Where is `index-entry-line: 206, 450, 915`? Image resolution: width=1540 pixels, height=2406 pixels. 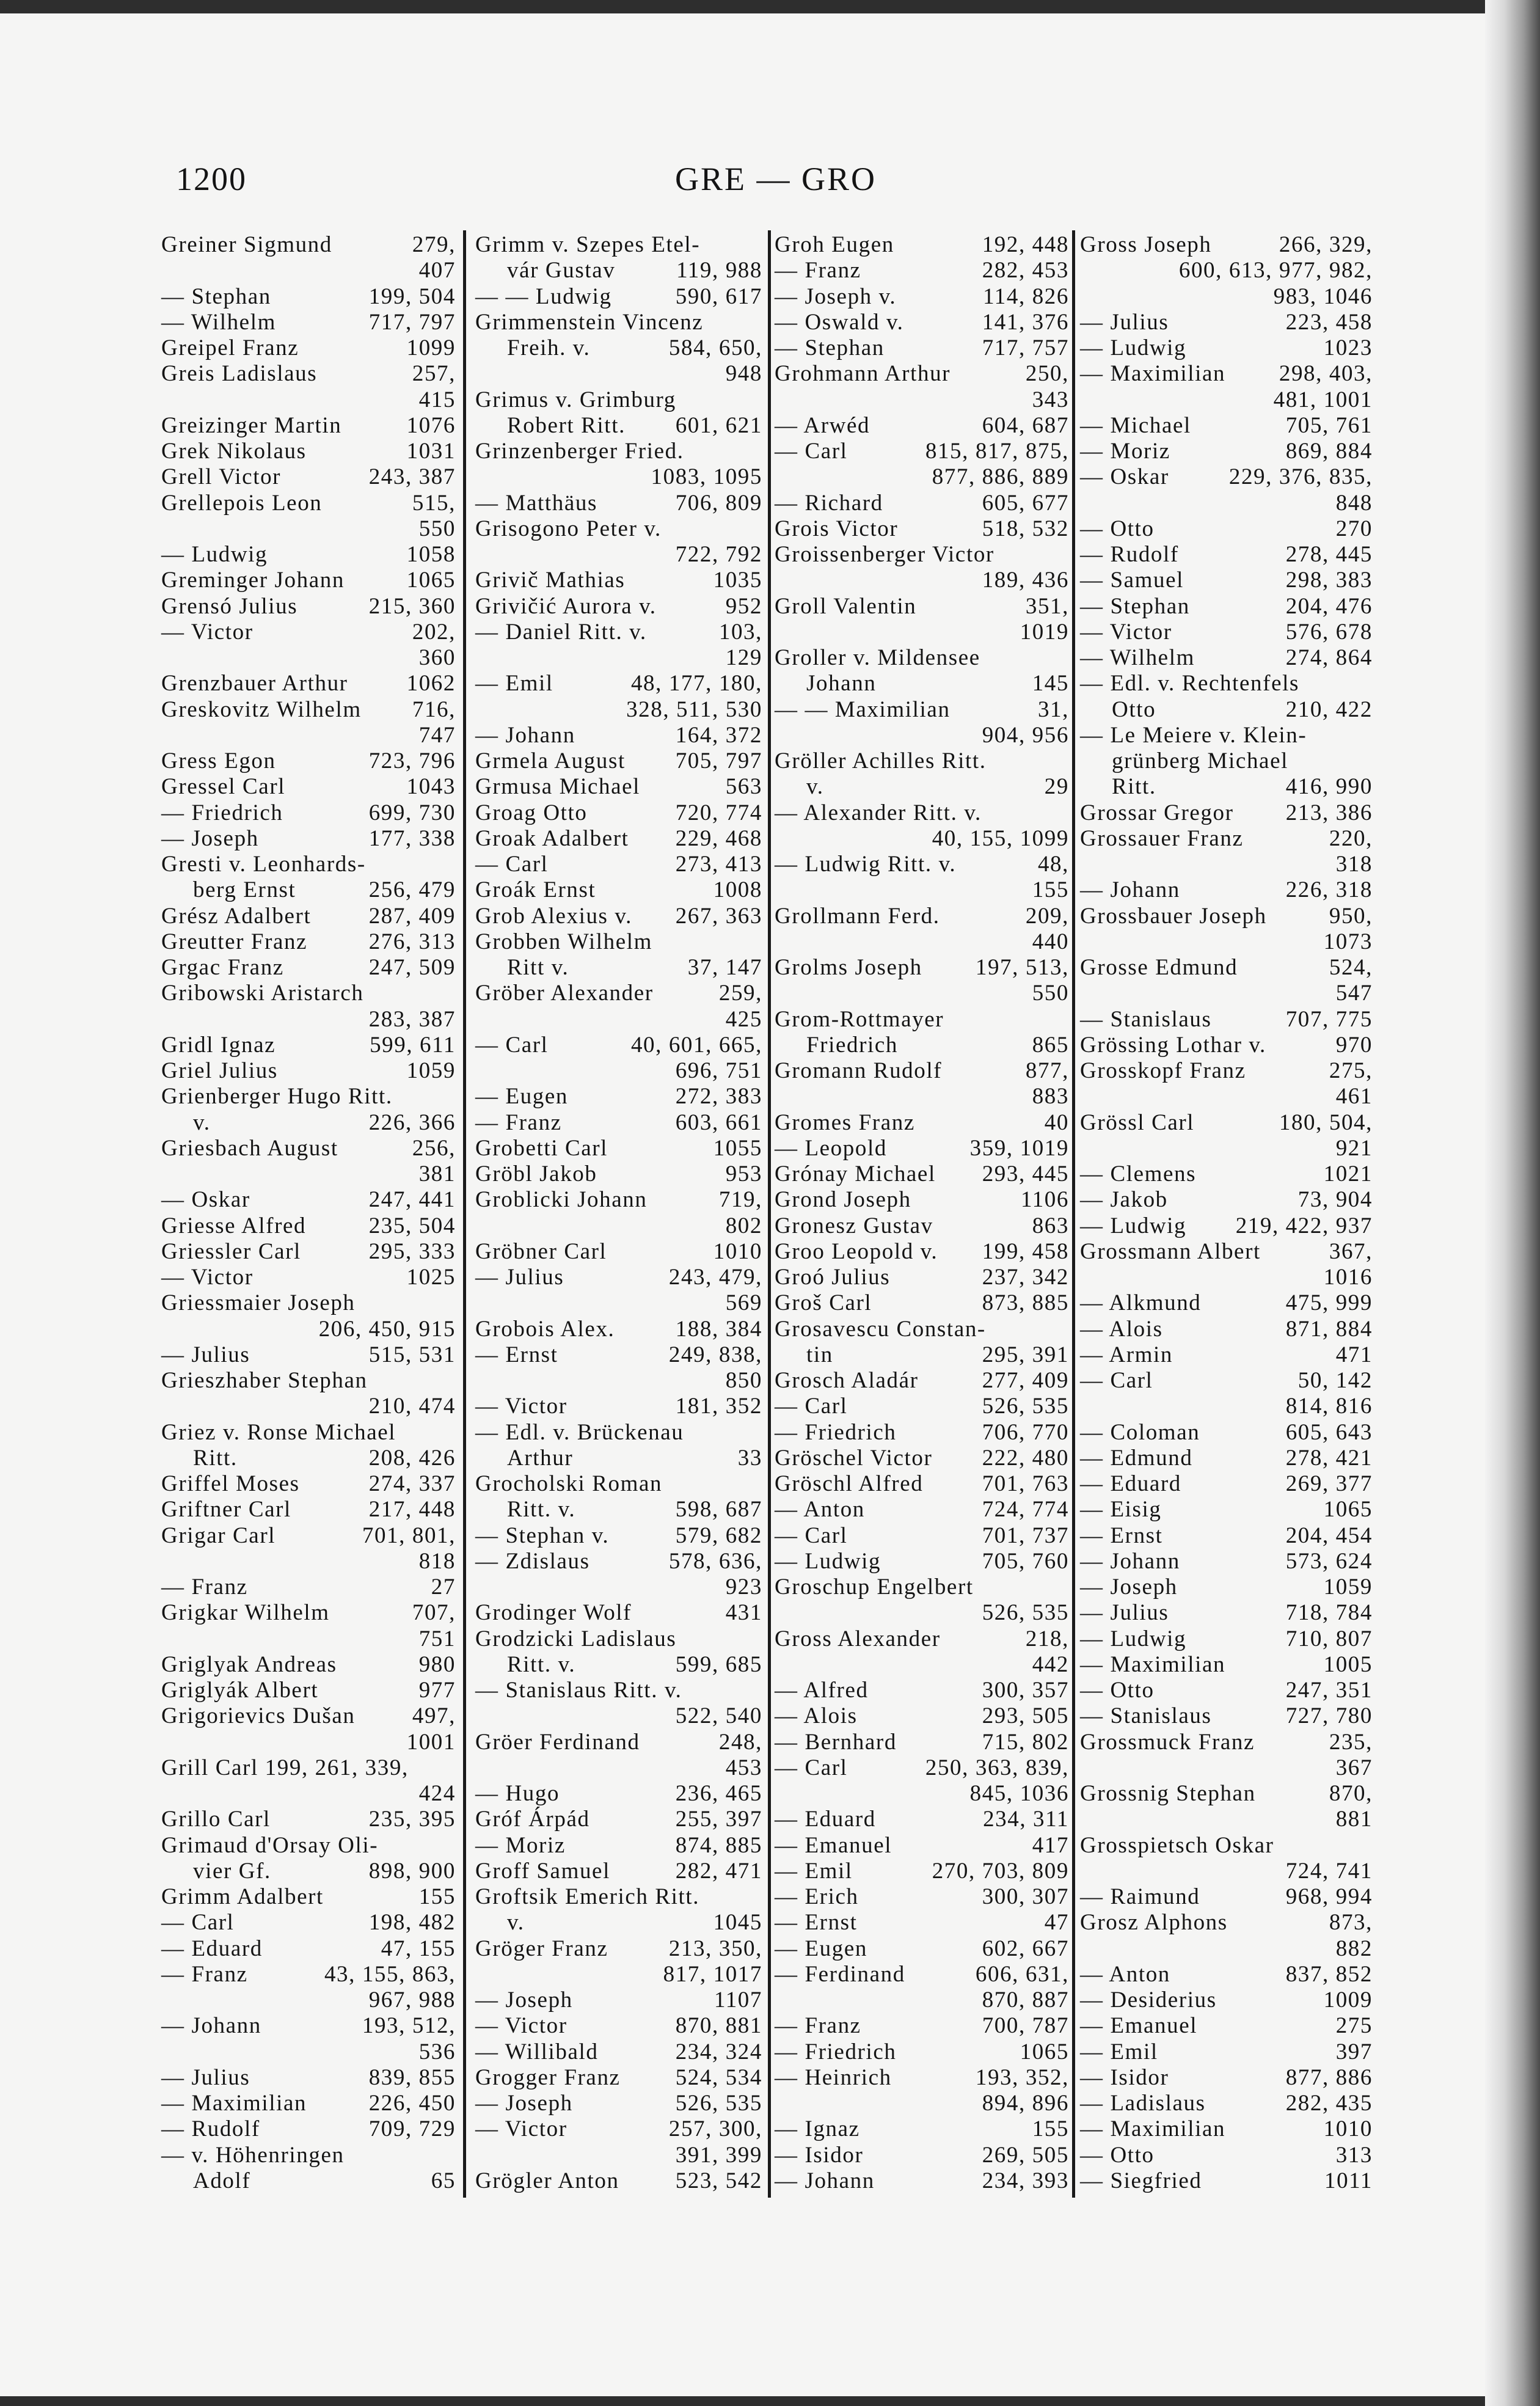
index-entry-line: 206, 450, 915 is located at coordinates (308, 1329).